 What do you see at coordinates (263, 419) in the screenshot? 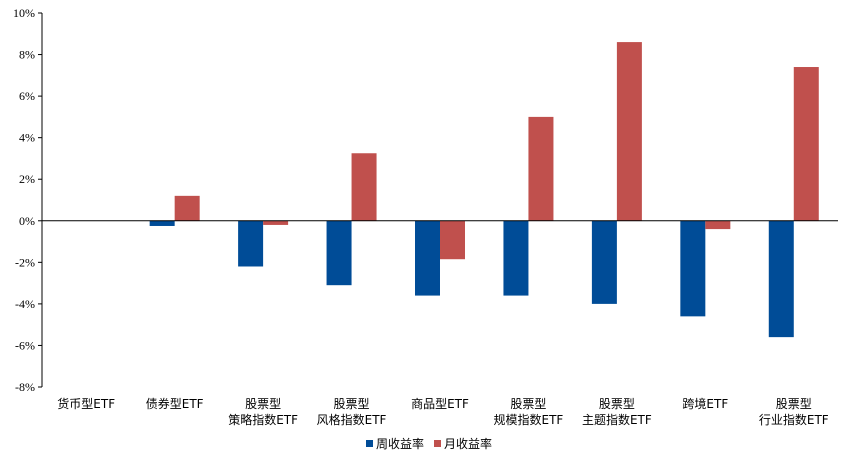
I see `x-category-label: 策略指数ETF` at bounding box center [263, 419].